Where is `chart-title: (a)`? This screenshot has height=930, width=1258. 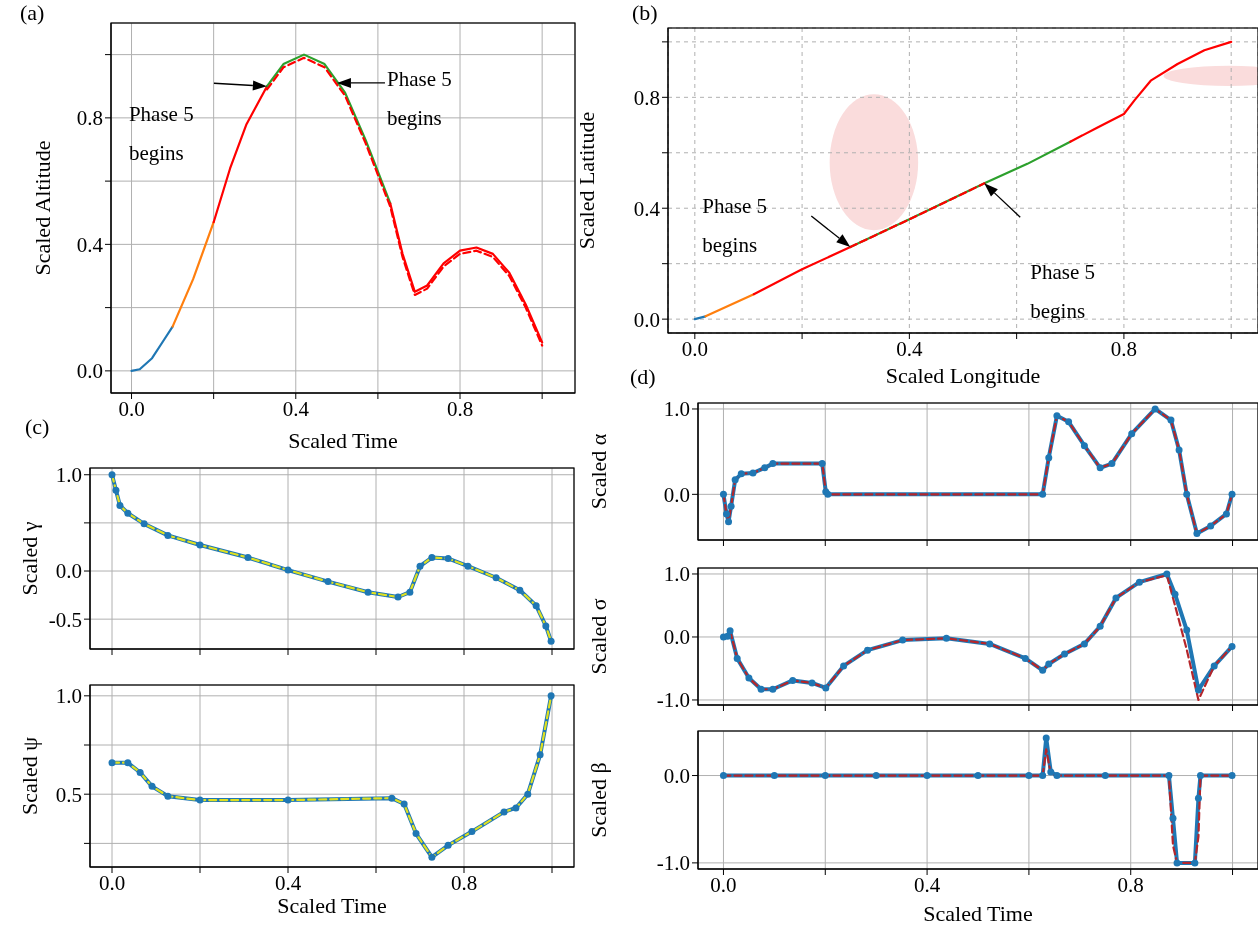
chart-title: (a) is located at coordinates (32, 13).